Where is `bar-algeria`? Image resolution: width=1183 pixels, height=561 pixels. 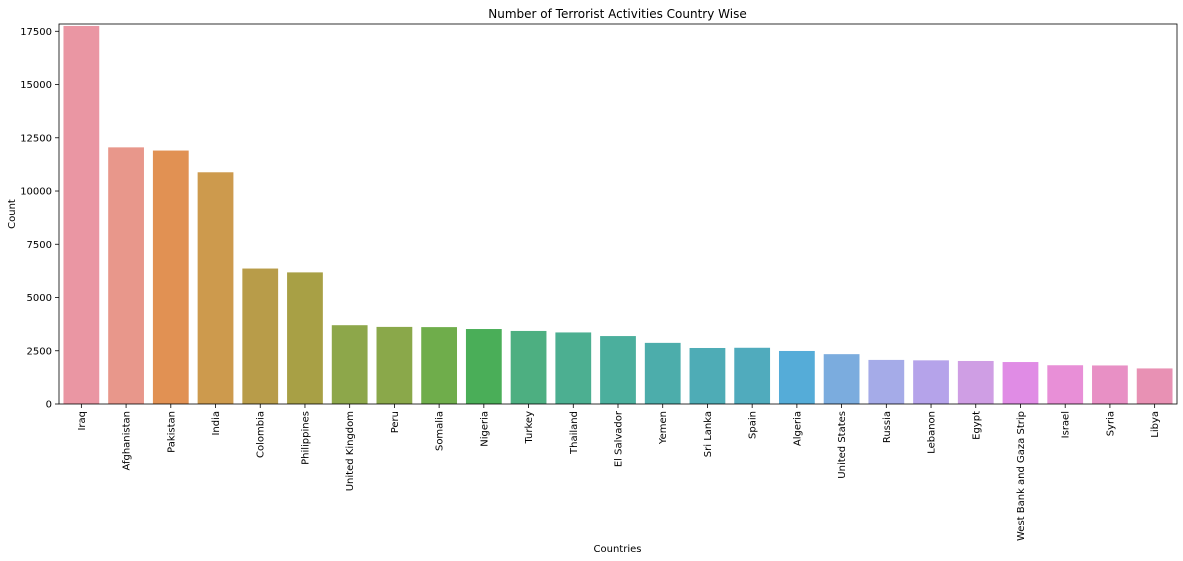
bar-algeria is located at coordinates (796, 377).